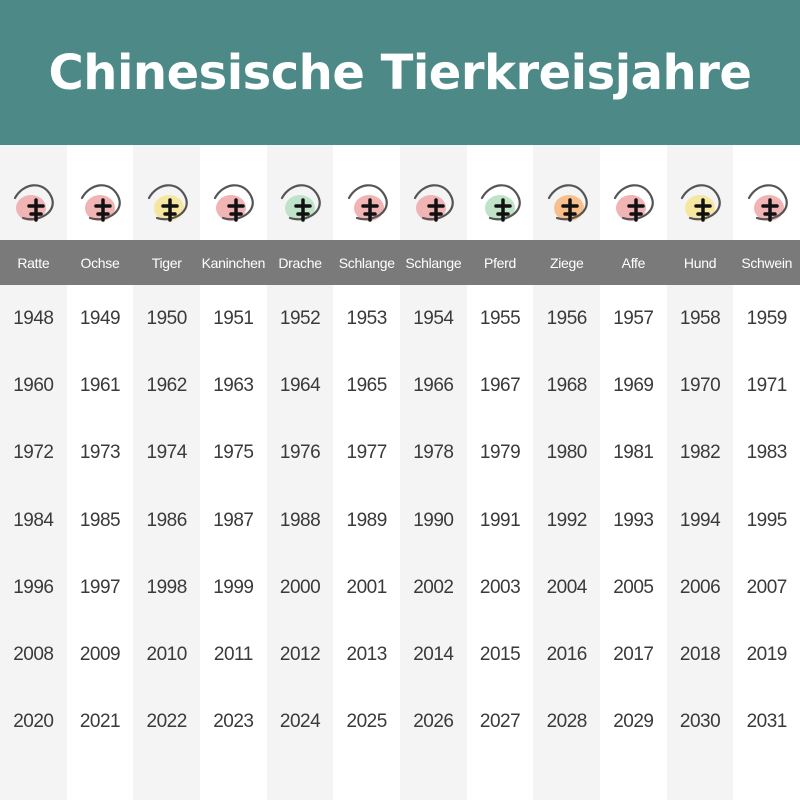 The image size is (800, 800). Describe the element at coordinates (100, 318) in the screenshot. I see `year-cell: 1949` at that location.